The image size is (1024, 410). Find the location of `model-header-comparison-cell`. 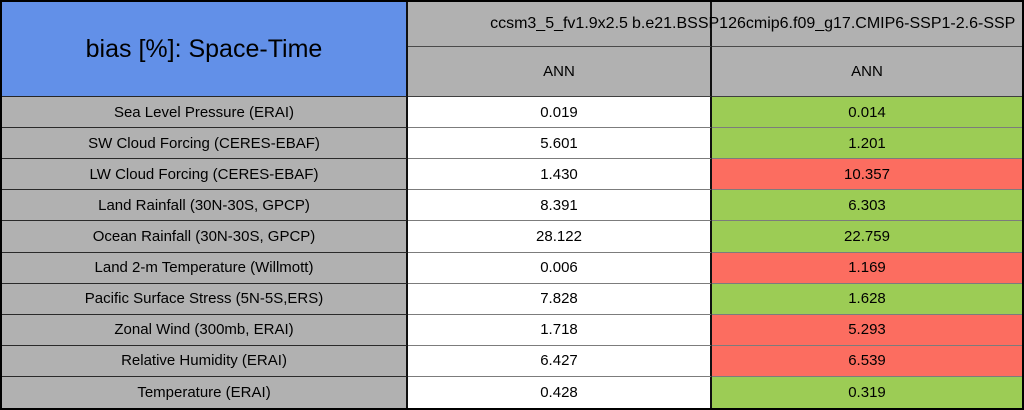

model-header-comparison-cell is located at coordinates (867, 24).